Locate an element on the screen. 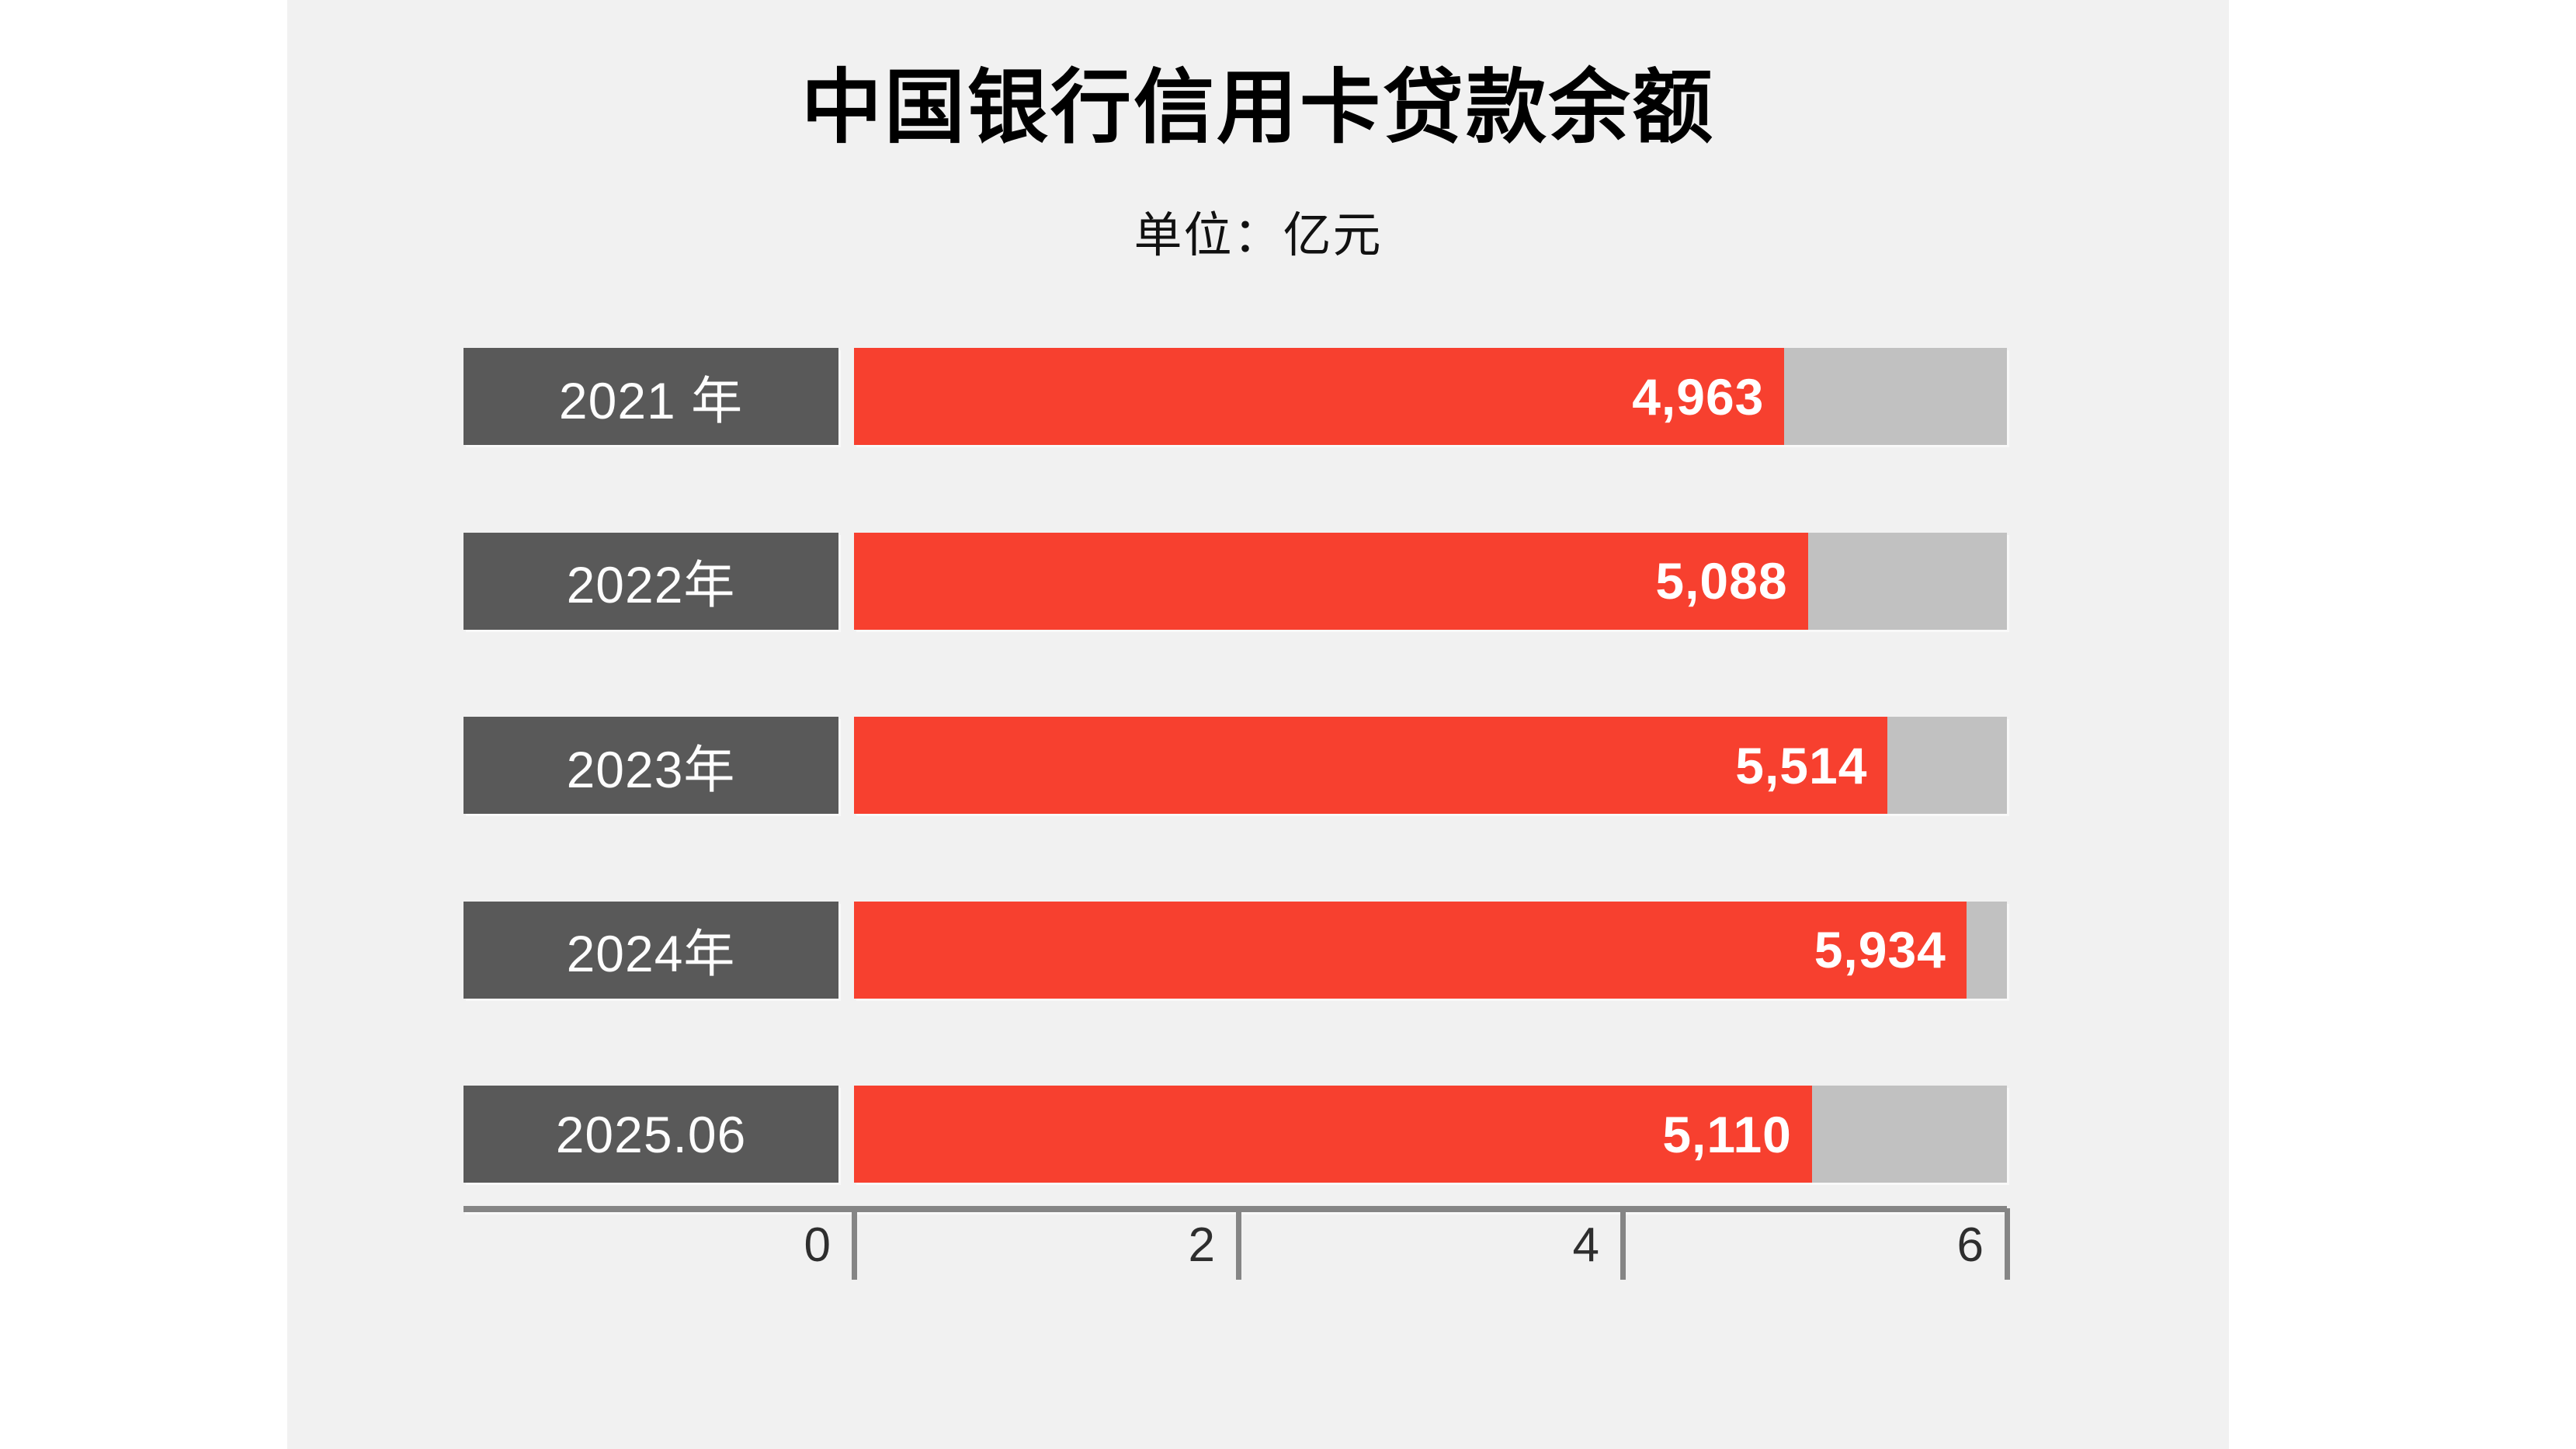 This screenshot has height=1449, width=2576. category-label: 2025.06 is located at coordinates (651, 1134).